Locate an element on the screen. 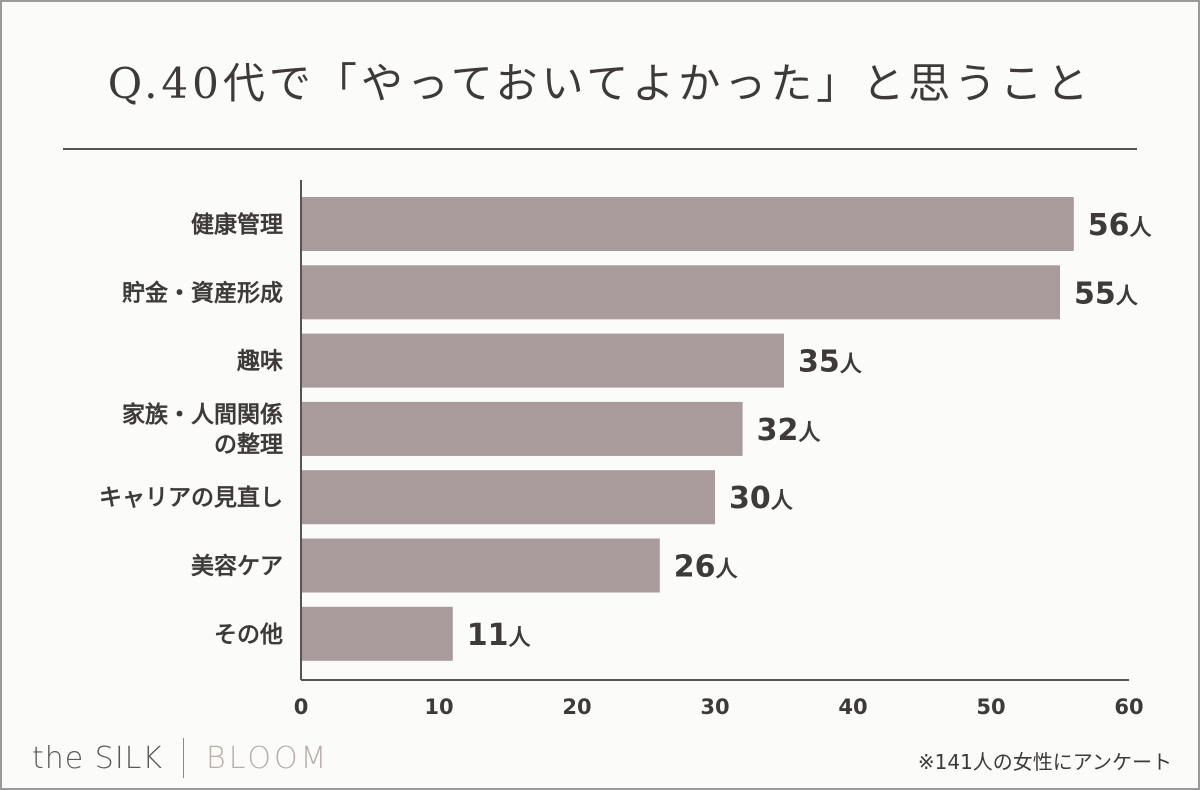  value-label-3: 32人 is located at coordinates (789, 430).